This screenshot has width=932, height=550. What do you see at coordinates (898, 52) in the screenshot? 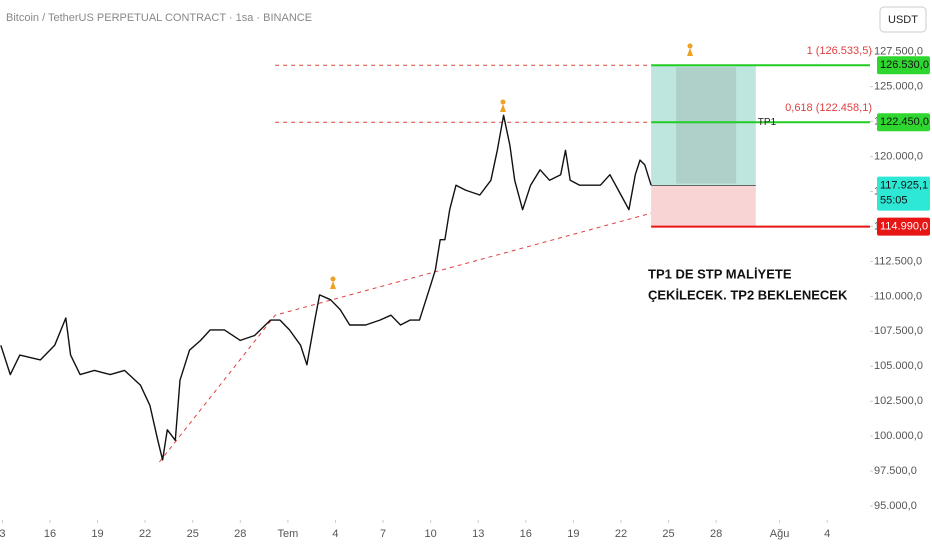
I see `y-tick-label: 127.500,0` at bounding box center [898, 52].